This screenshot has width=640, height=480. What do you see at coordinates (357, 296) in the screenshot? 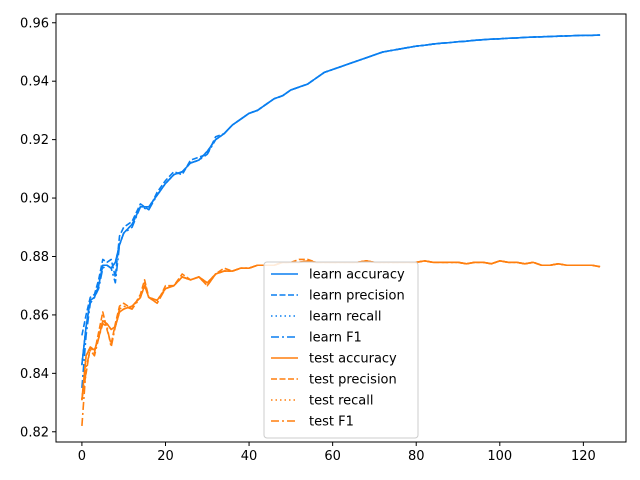
I see `legend-label-learn-precision: learn precision` at bounding box center [357, 296].